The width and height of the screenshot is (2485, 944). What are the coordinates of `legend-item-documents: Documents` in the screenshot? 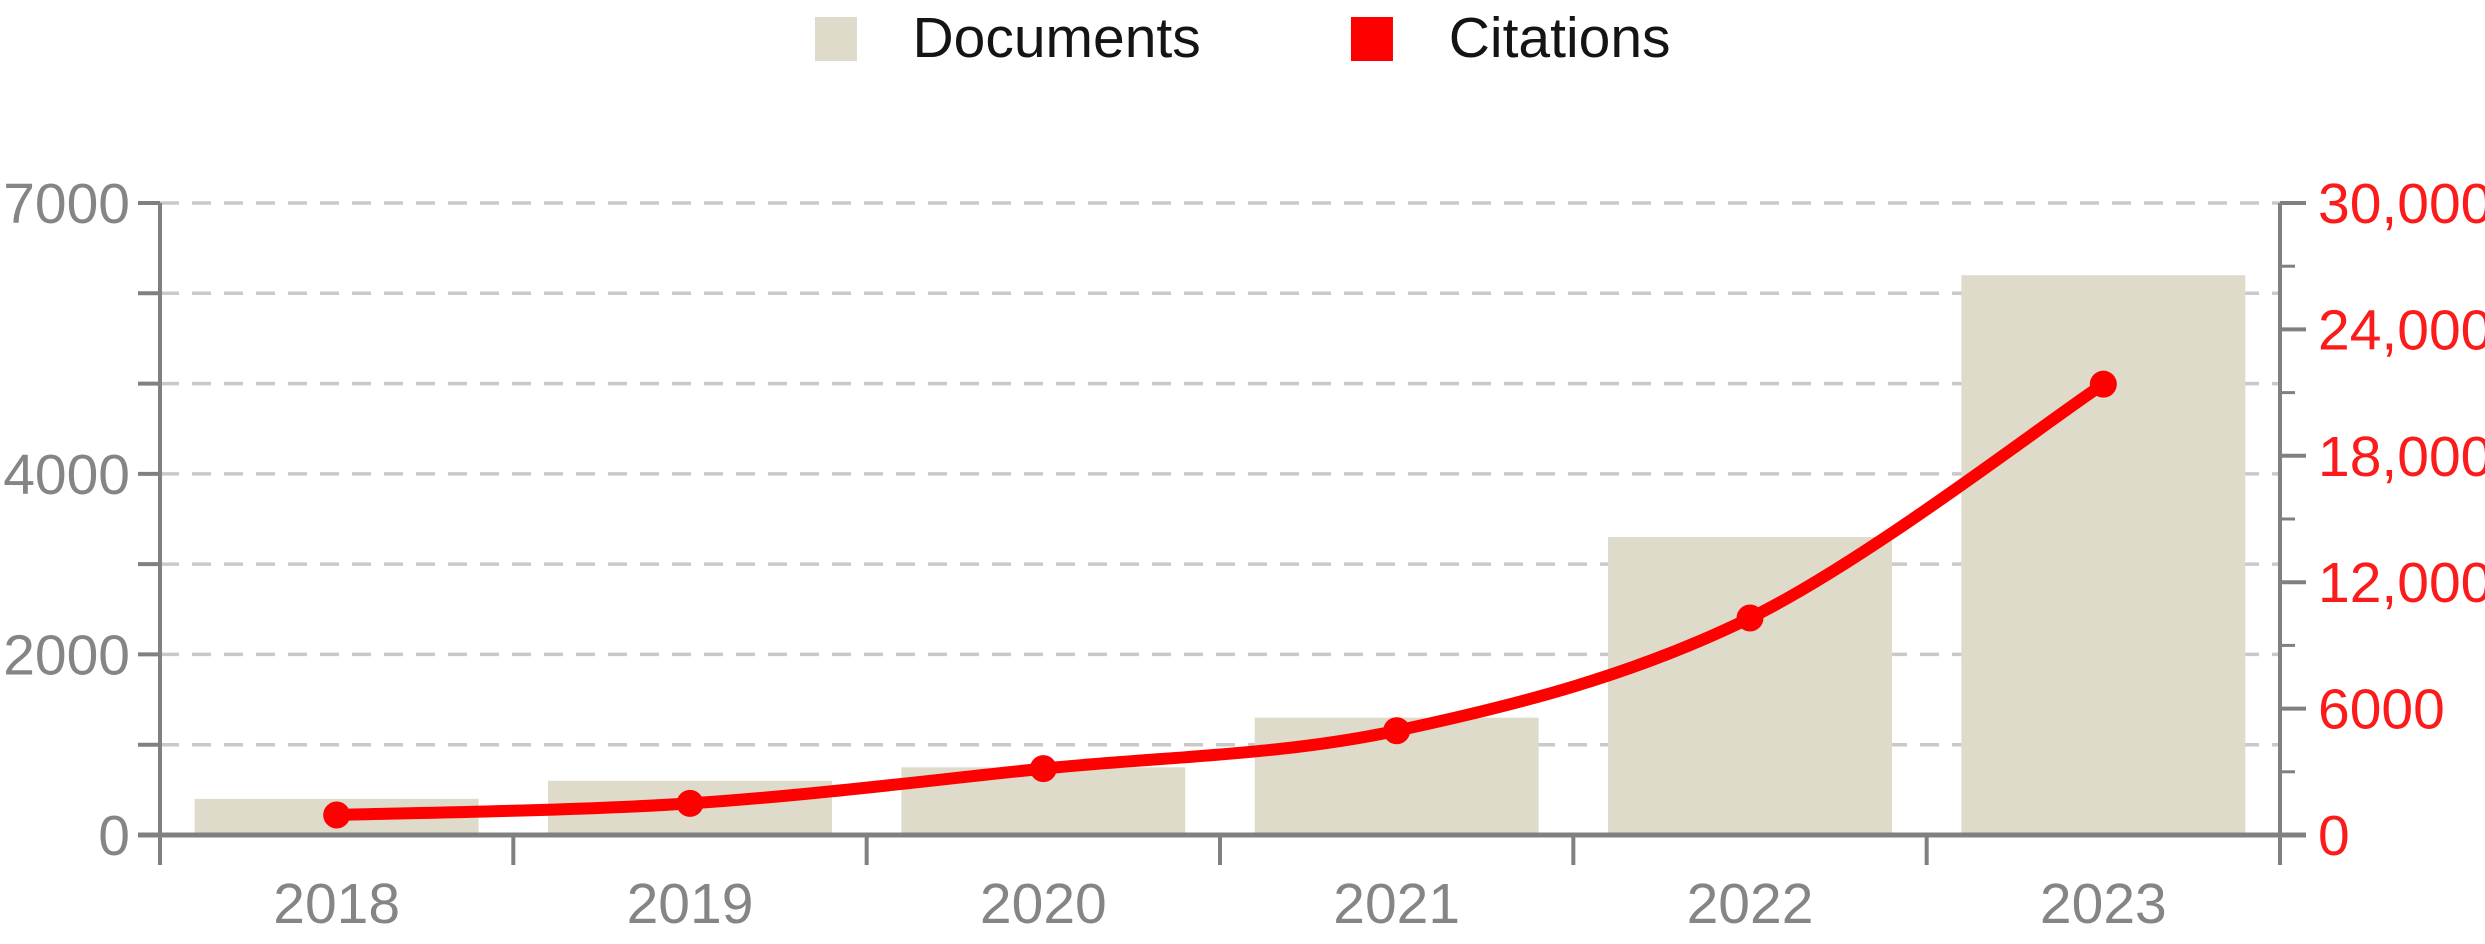 It's located at (1007, 38).